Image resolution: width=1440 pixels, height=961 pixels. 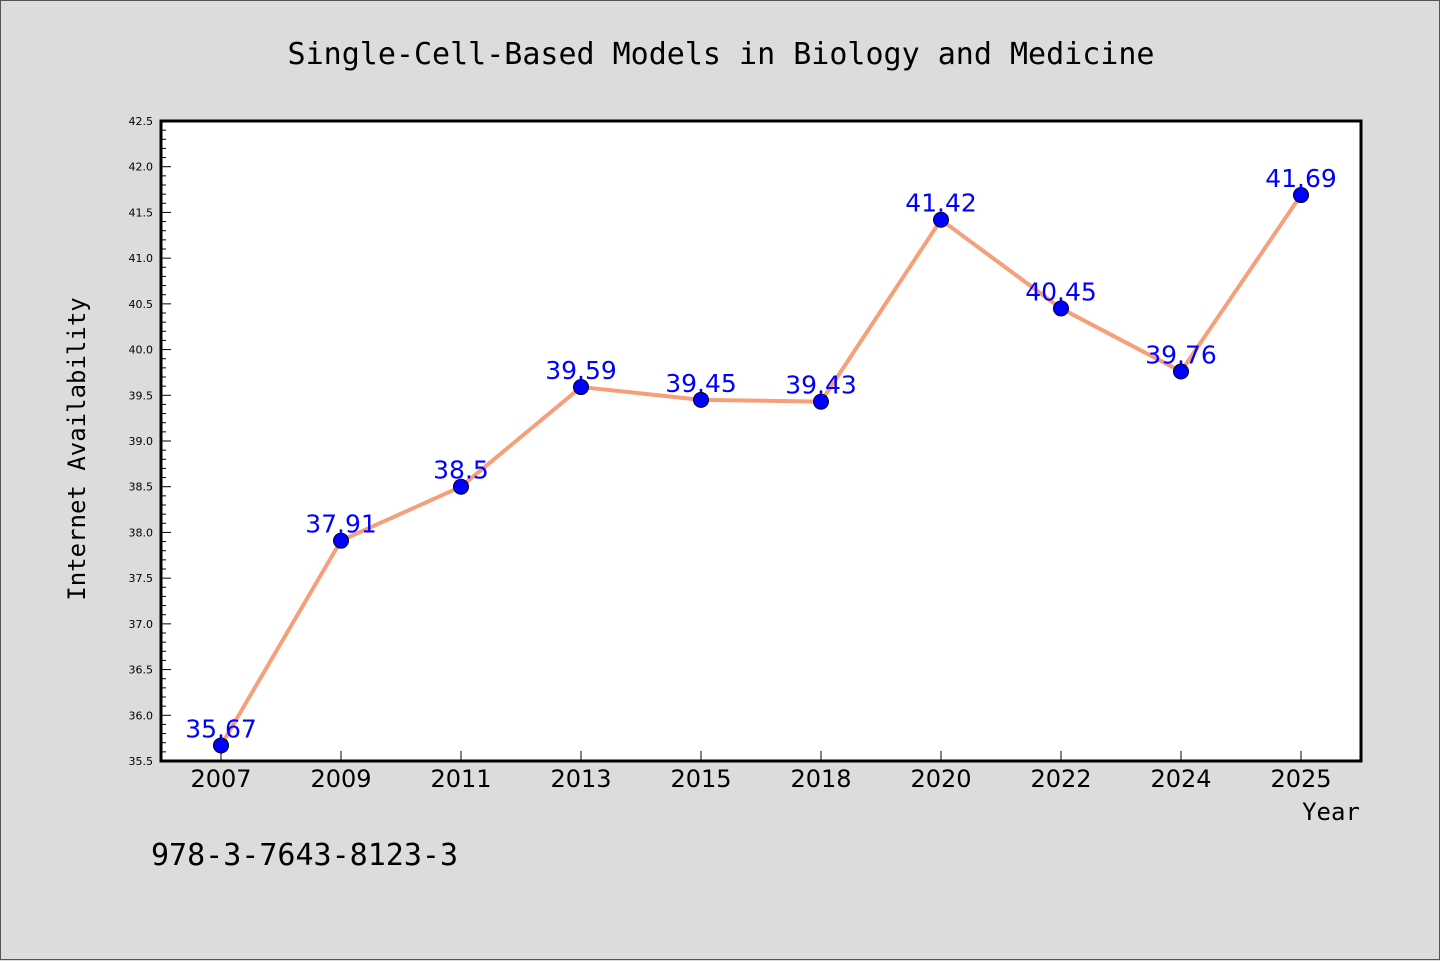 What do you see at coordinates (460, 779) in the screenshot?
I see `x-tick-label: 2011` at bounding box center [460, 779].